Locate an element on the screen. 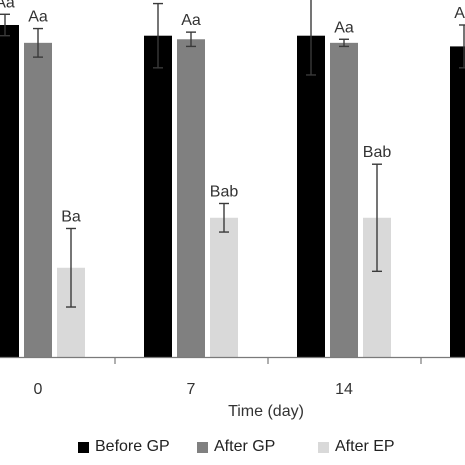 This screenshot has width=465, height=465. legend-item: Before GP is located at coordinates (124, 447).